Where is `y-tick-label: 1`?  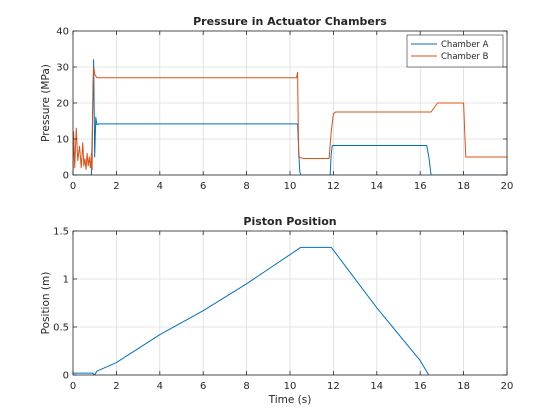
y-tick-label: 1 is located at coordinates (66, 280).